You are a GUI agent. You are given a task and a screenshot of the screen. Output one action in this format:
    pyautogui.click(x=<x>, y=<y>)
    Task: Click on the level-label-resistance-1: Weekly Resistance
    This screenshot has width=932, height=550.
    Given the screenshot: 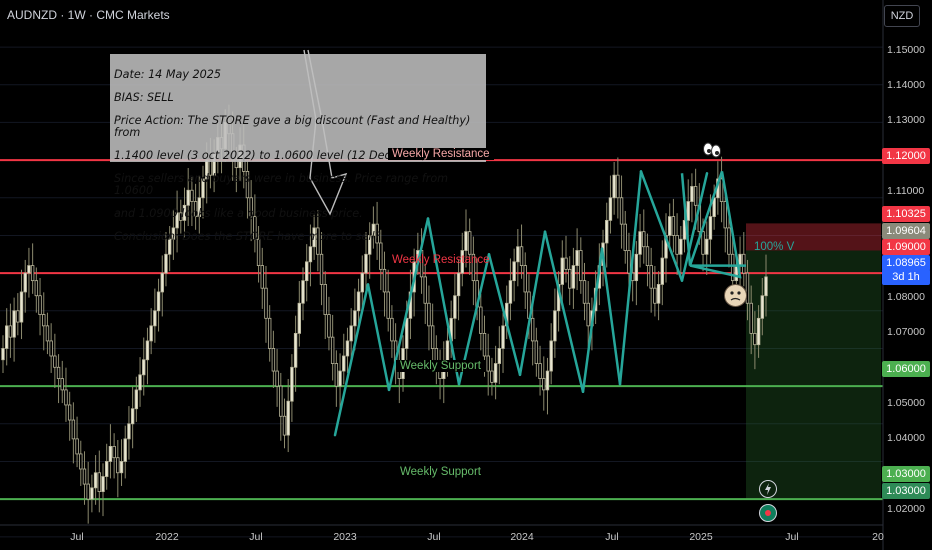 What is the action you would take?
    pyautogui.click(x=441, y=154)
    